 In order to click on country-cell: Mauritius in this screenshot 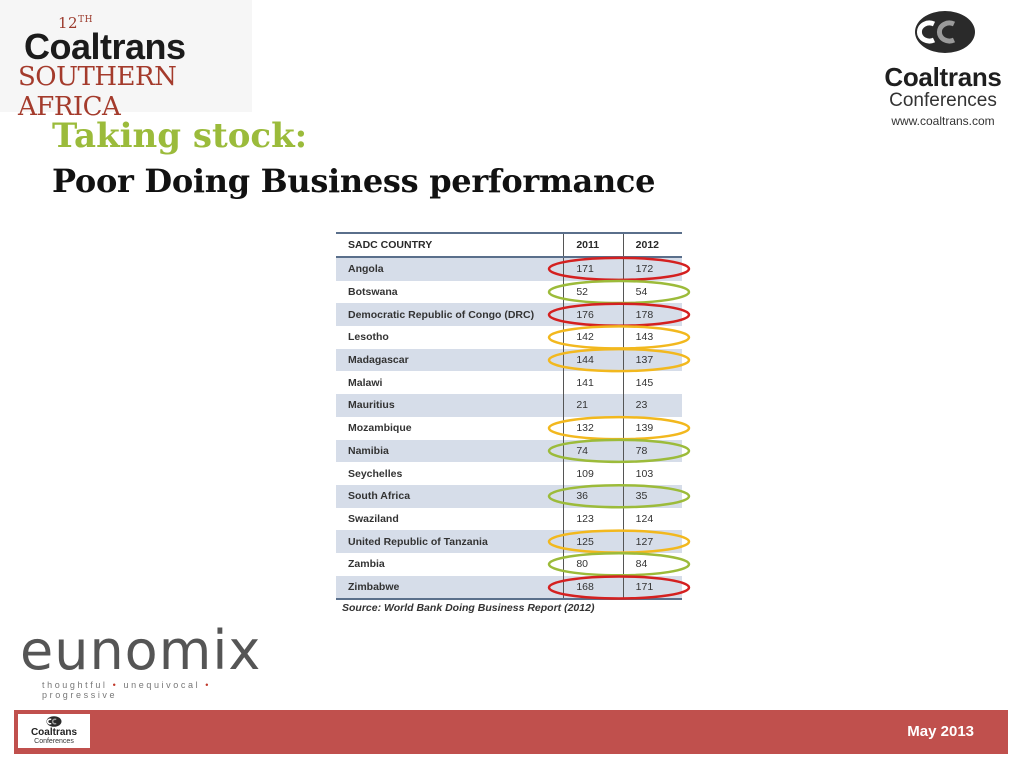, I will do `click(450, 405)`.